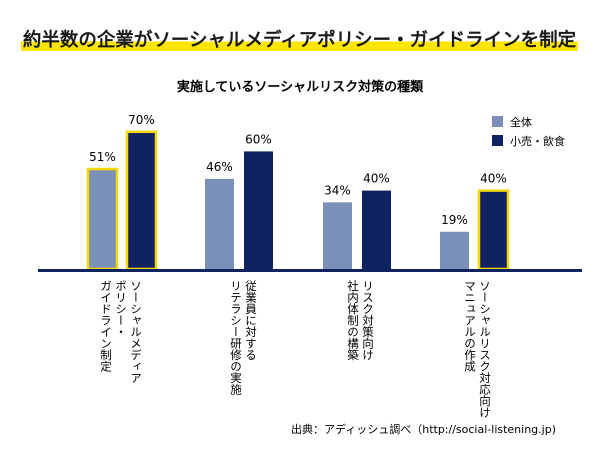  I want to click on headline: 約半数の企業がソーシャルメディアポリシー・ガイドラインを制定, so click(299, 39).